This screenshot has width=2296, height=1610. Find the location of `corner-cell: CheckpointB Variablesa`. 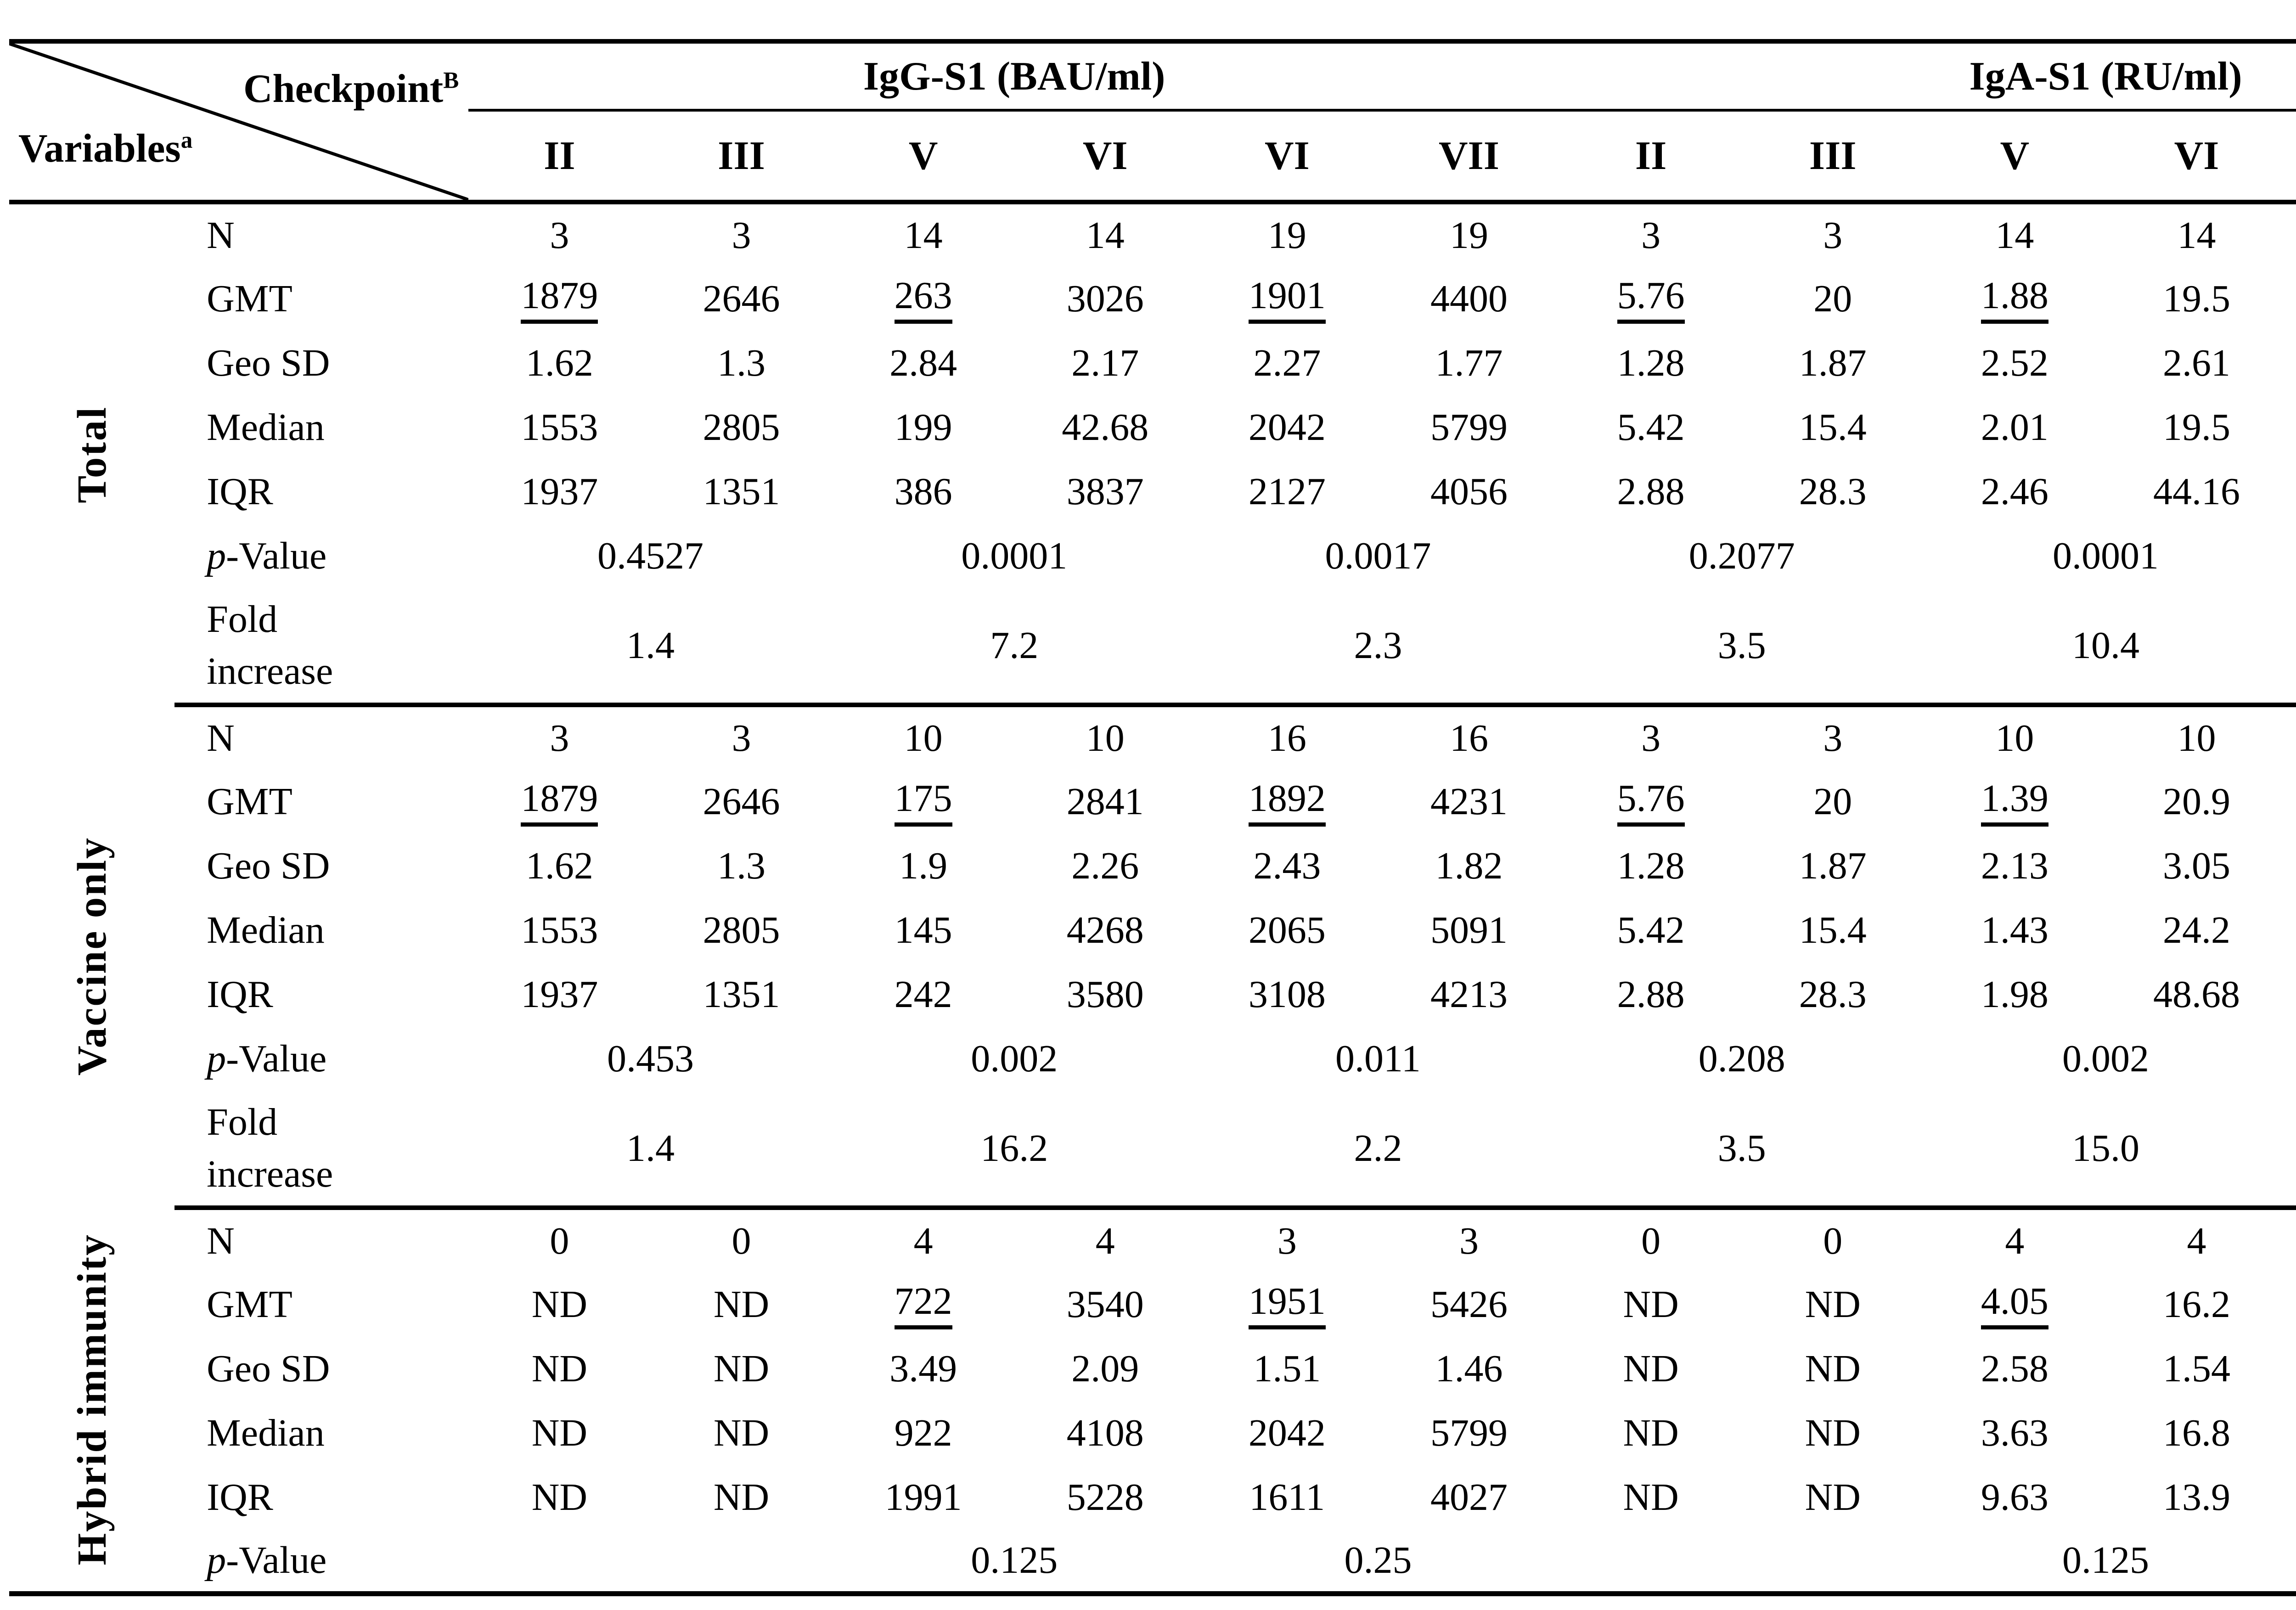

corner-cell: CheckpointB Variablesa is located at coordinates (239, 123).